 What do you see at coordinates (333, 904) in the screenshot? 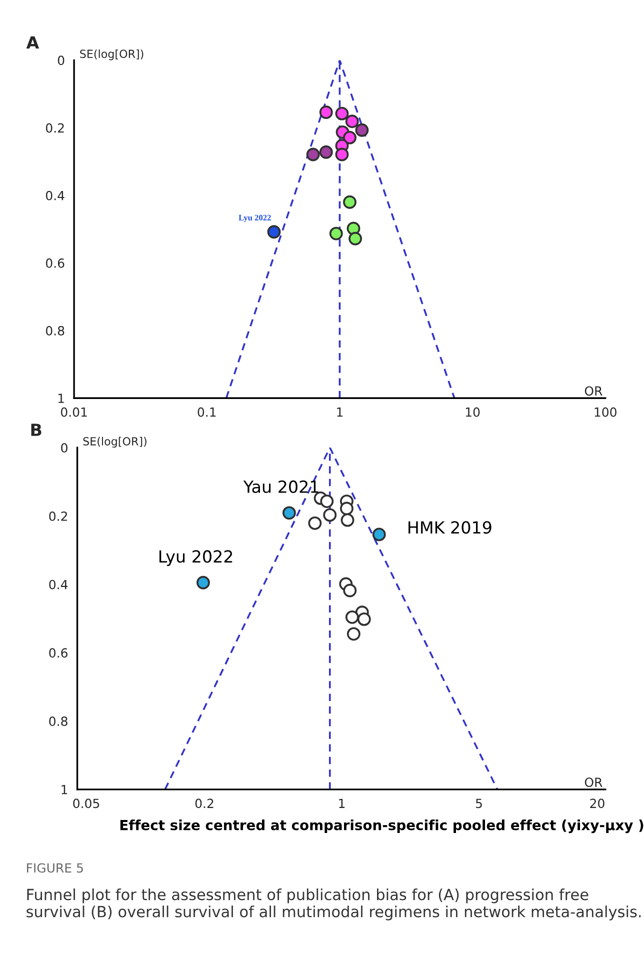
I see `text: Funnel plot for the assessment of publication bias for (A) progression free survival (B) overall survival of all mutimodal regimens in network meta-analysis.` at bounding box center [333, 904].